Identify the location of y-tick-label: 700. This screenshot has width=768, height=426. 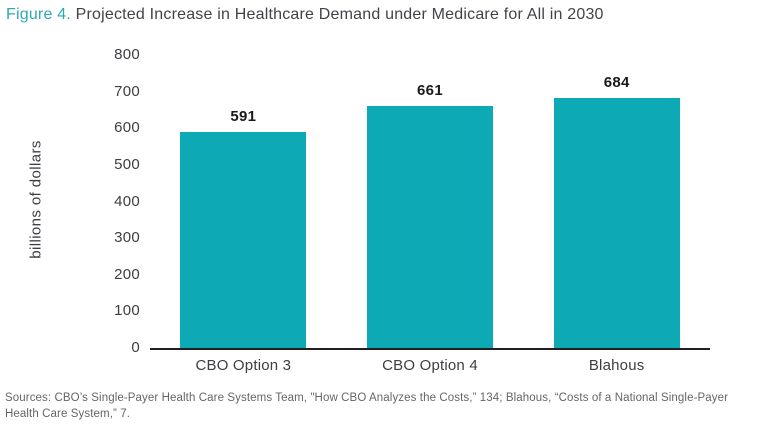
(127, 91).